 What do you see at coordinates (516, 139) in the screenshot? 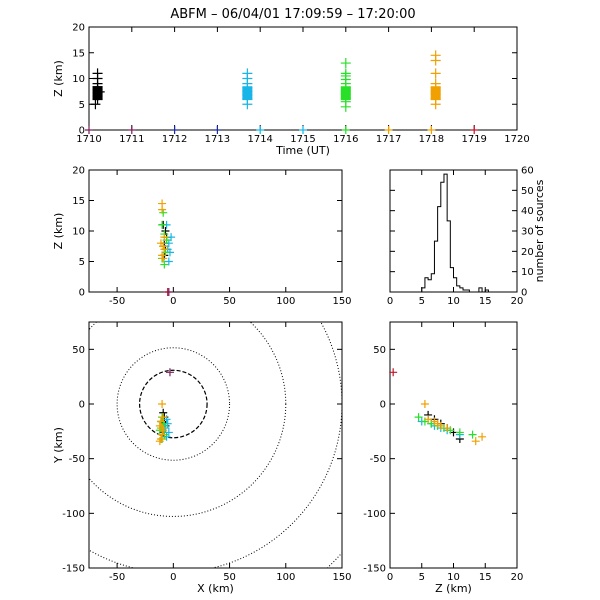
I see `x-tick-label: 1720` at bounding box center [516, 139].